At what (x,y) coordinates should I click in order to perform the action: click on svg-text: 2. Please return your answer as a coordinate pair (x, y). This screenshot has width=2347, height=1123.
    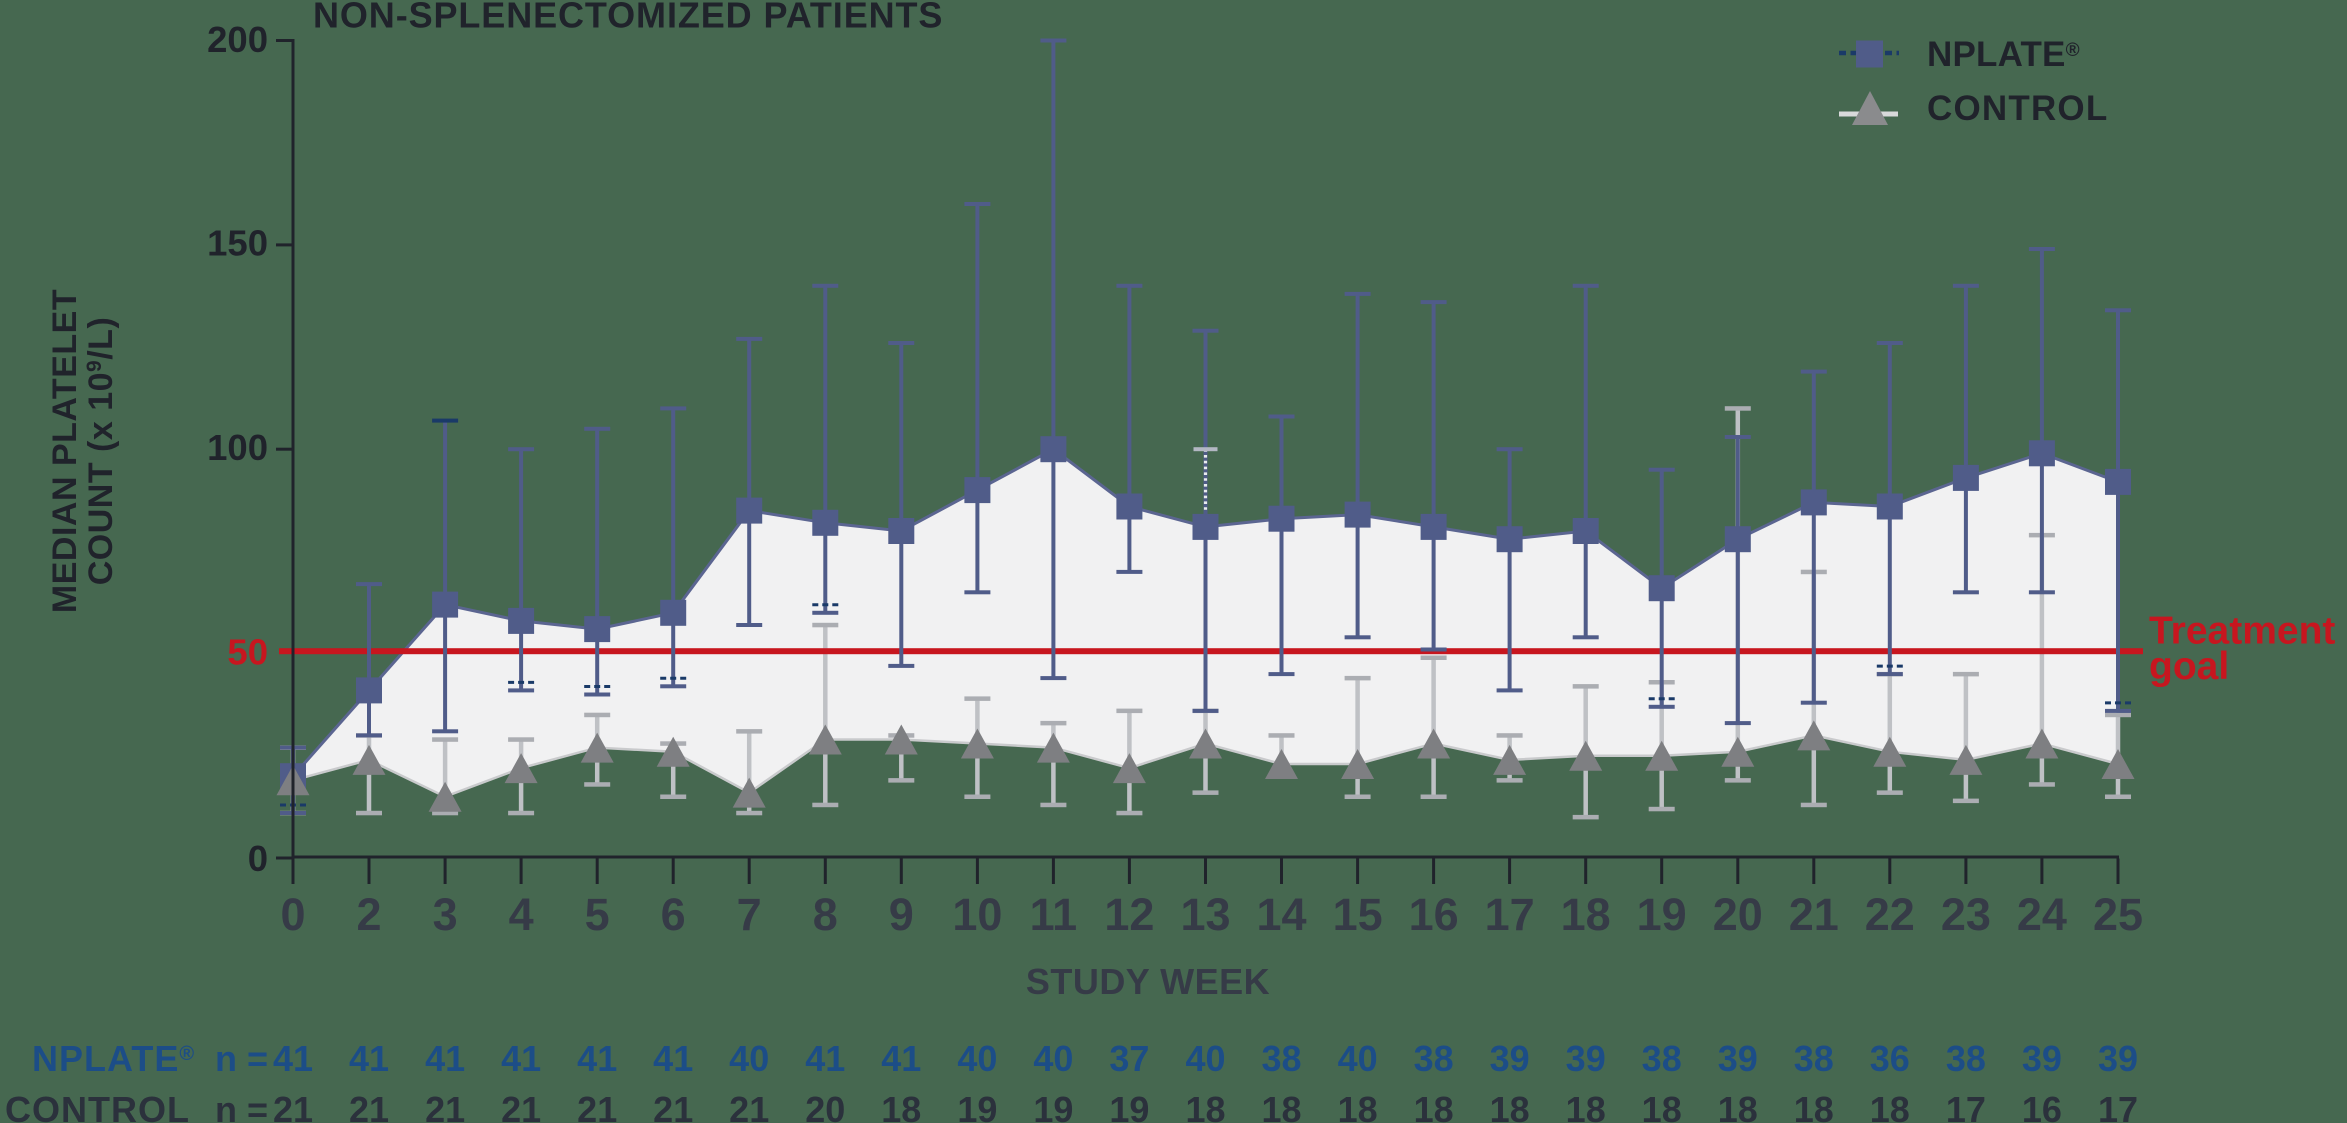
    Looking at the image, I should click on (368, 914).